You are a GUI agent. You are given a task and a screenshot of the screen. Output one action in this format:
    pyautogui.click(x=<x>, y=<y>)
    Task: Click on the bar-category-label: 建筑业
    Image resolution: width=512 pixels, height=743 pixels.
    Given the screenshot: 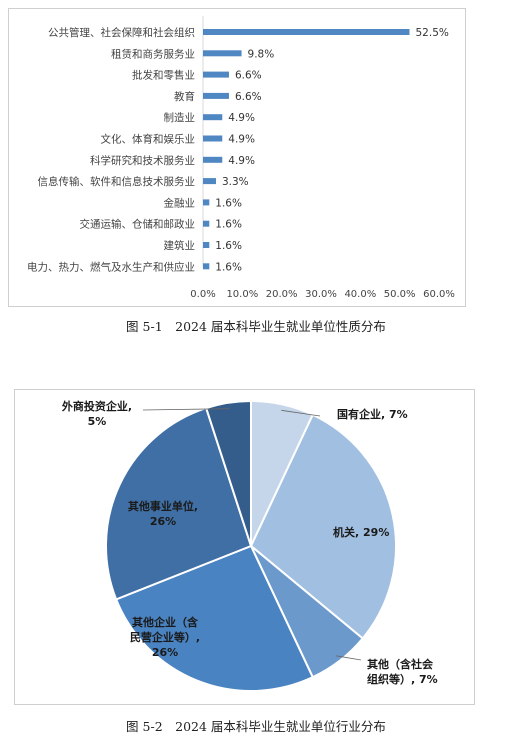 What is the action you would take?
    pyautogui.click(x=180, y=245)
    